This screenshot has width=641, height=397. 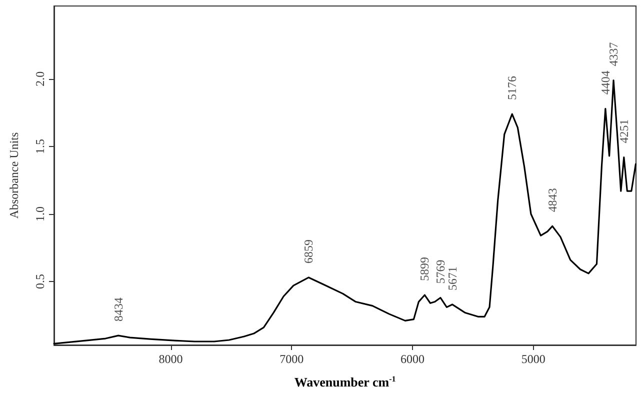 I want to click on x-tick-label: 7000, so click(x=292, y=359).